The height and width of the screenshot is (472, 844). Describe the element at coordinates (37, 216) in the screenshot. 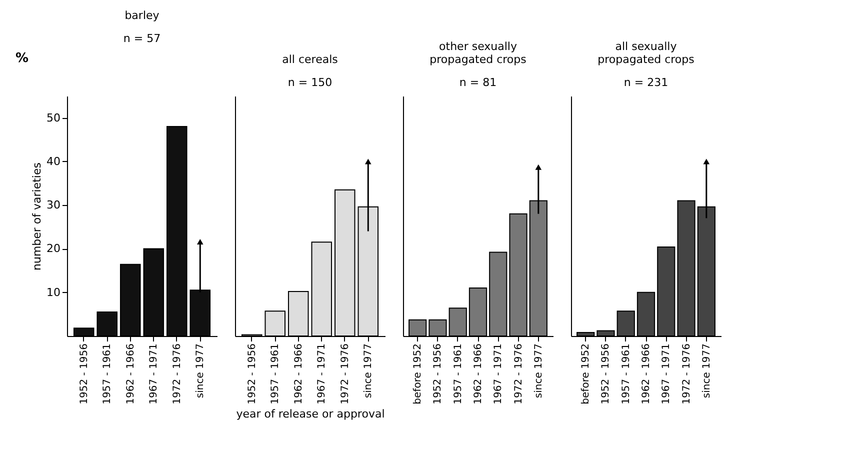

I see `y-axis-title: number of varieties` at that location.